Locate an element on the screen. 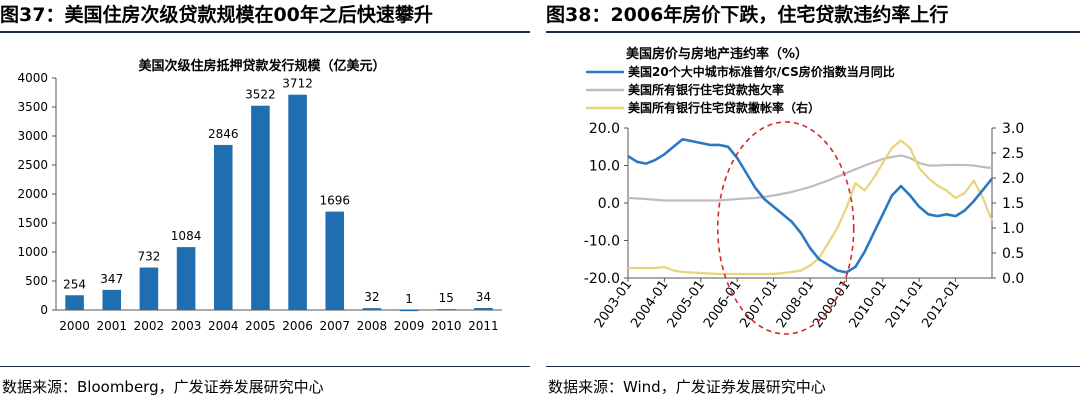 Image resolution: width=1080 pixels, height=402 pixels. bar-2005 is located at coordinates (260, 207).